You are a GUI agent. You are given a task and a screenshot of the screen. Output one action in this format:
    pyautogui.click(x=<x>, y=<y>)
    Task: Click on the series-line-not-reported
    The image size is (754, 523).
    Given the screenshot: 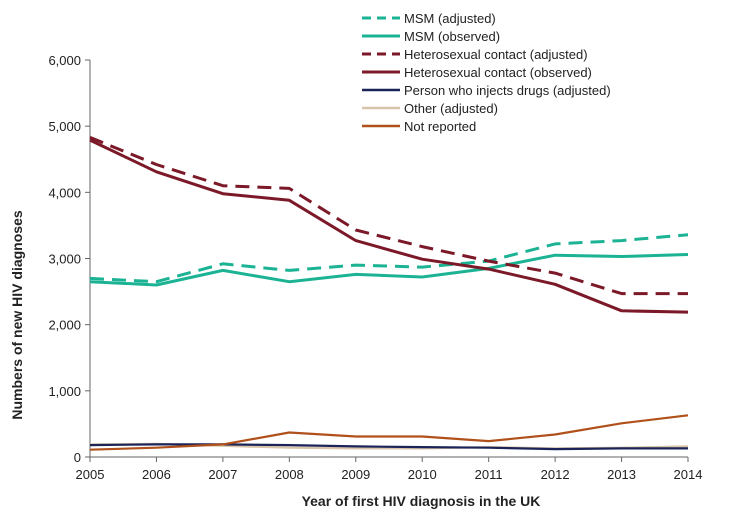 What is the action you would take?
    pyautogui.click(x=389, y=432)
    